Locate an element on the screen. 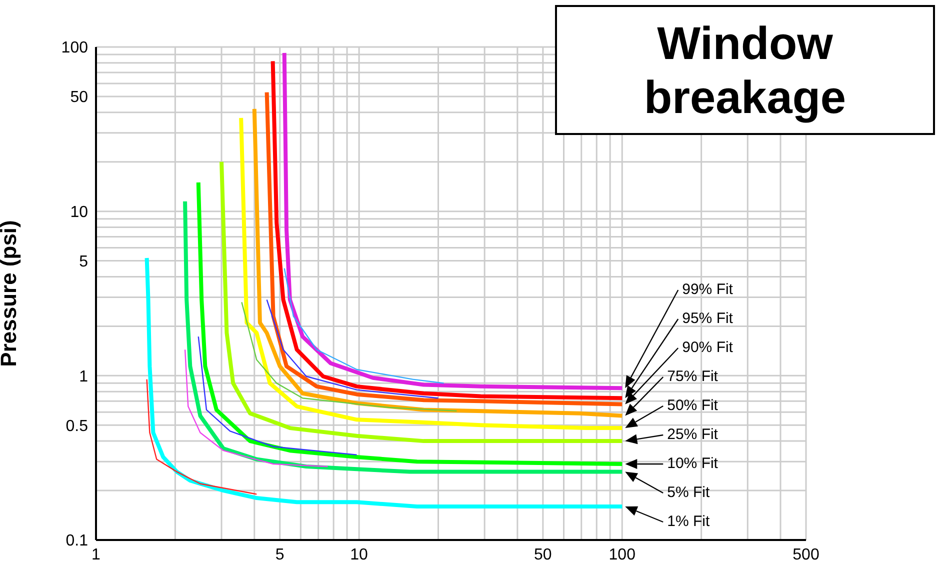  x-tick-label: 50 is located at coordinates (543, 555).